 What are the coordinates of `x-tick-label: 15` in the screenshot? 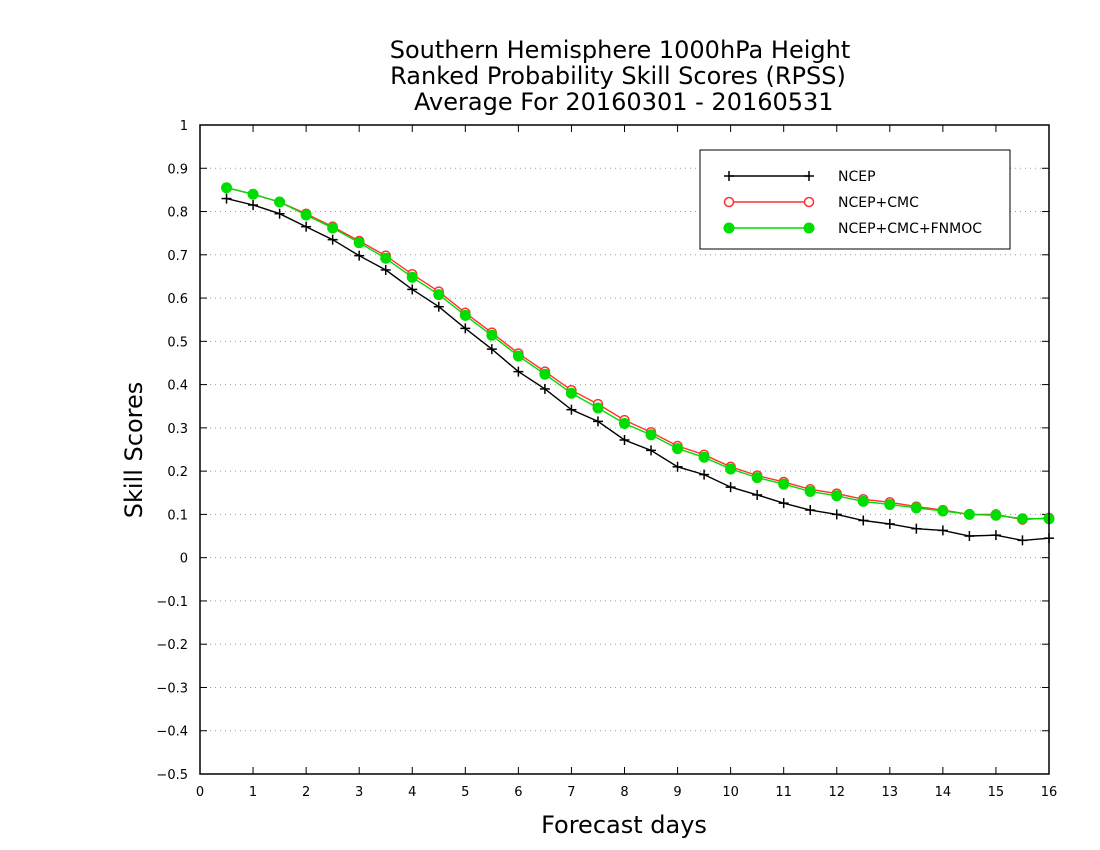 It's located at (996, 792).